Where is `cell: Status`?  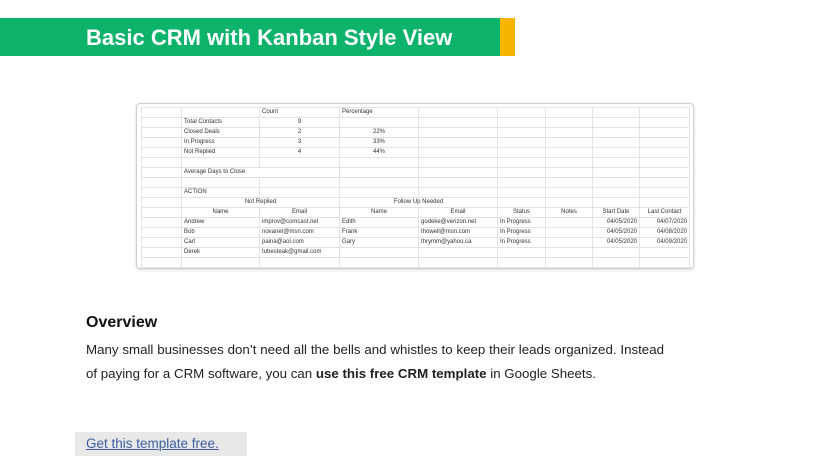 cell: Status is located at coordinates (521, 212).